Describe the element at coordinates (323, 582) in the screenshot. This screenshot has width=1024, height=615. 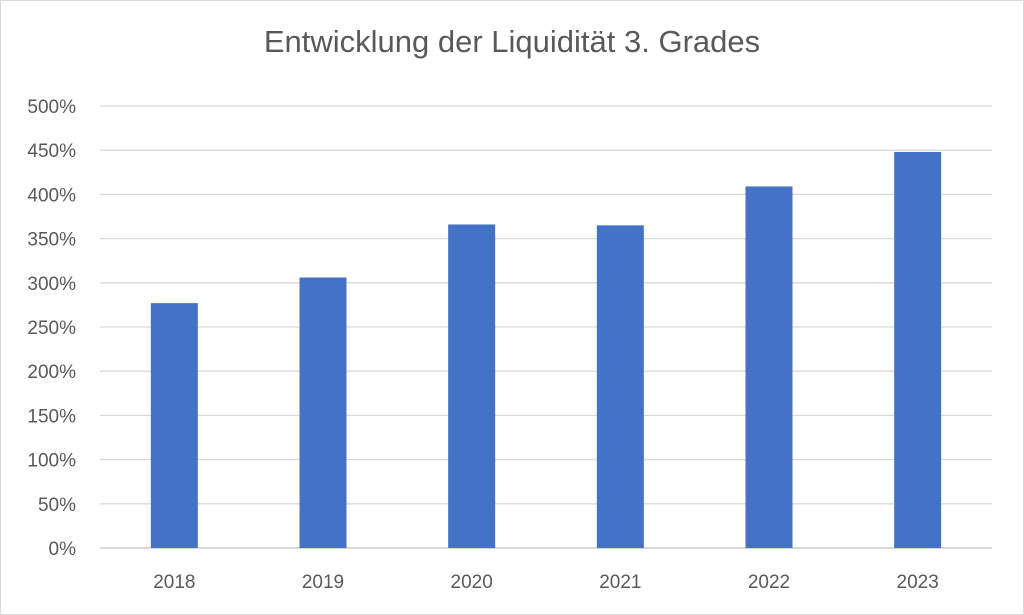
I see `x-tick-label: 2019` at that location.